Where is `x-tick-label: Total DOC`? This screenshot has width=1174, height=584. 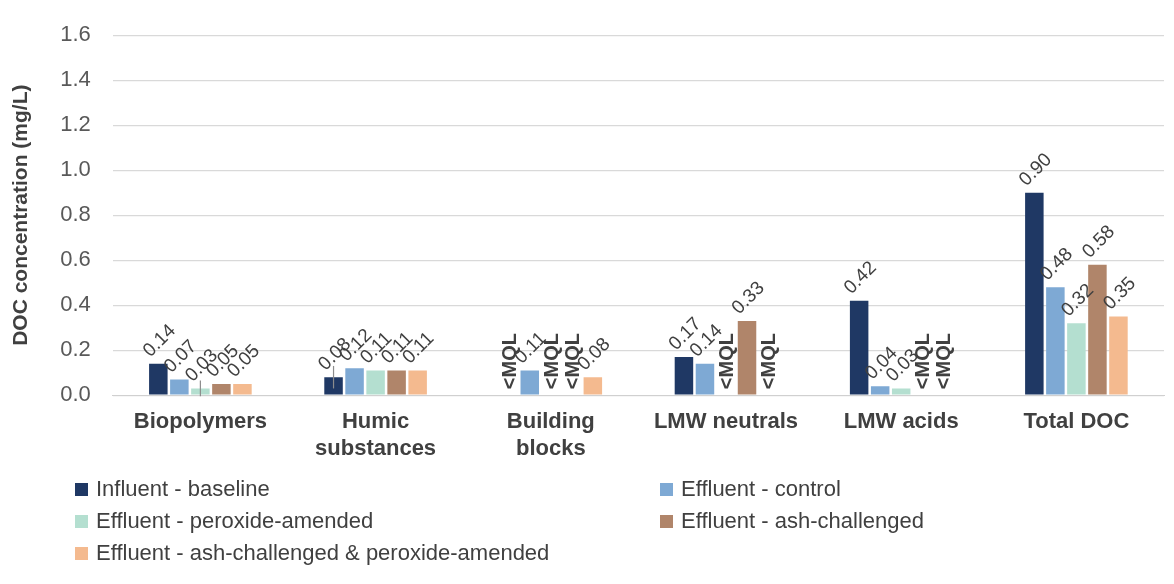 x-tick-label: Total DOC is located at coordinates (1076, 421).